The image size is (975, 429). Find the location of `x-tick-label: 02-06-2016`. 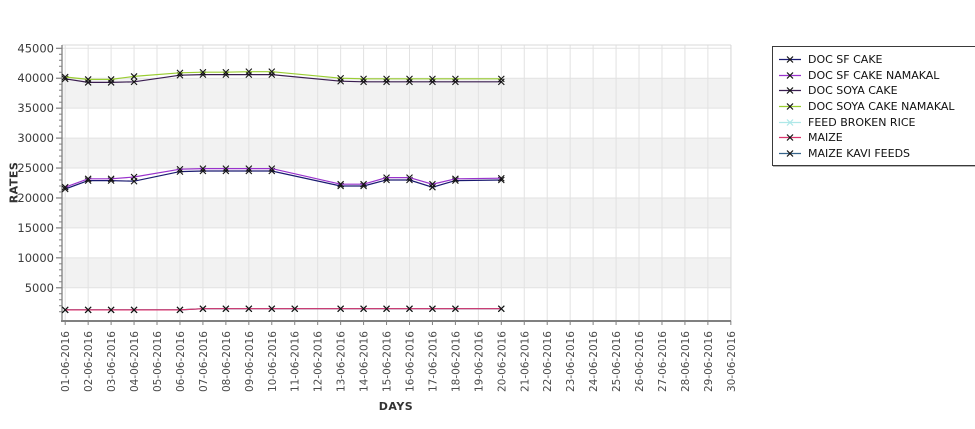

x-tick-label: 02-06-2016 is located at coordinates (89, 361).